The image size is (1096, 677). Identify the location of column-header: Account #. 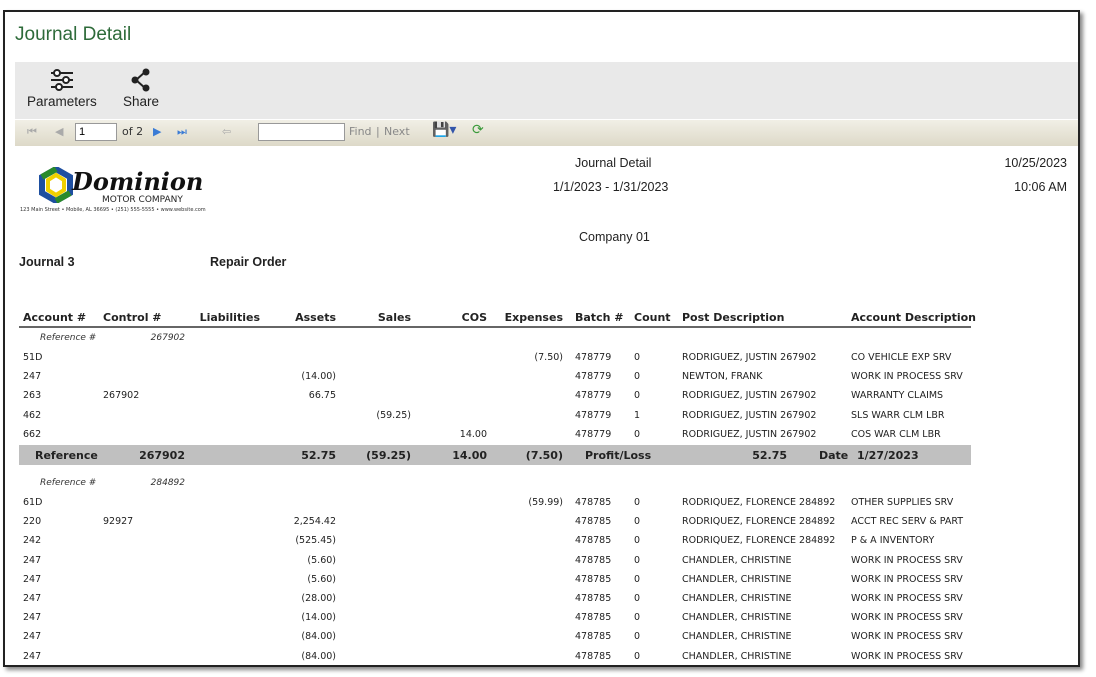
(55, 317).